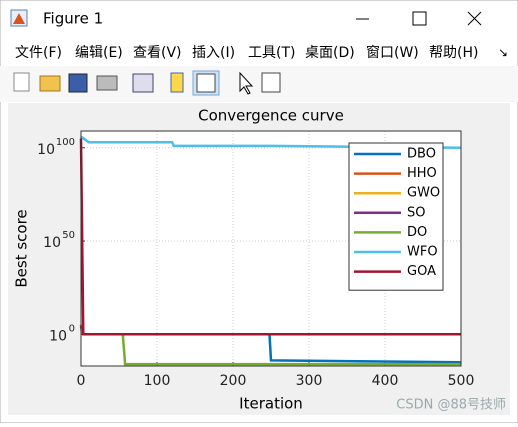  I want to click on property-icon, so click(271, 82).